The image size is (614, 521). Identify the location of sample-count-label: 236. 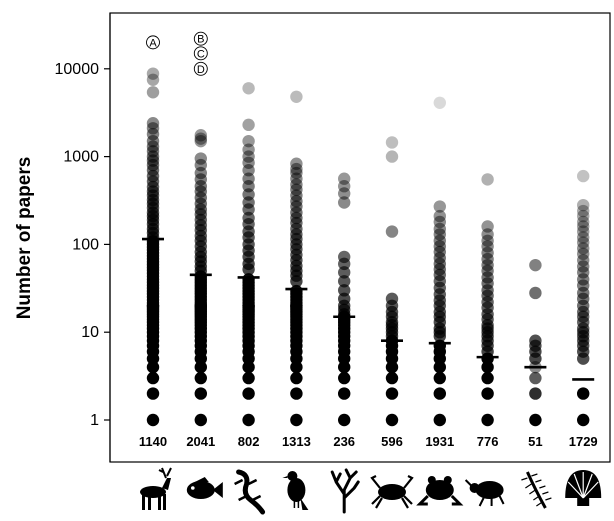
(344, 441).